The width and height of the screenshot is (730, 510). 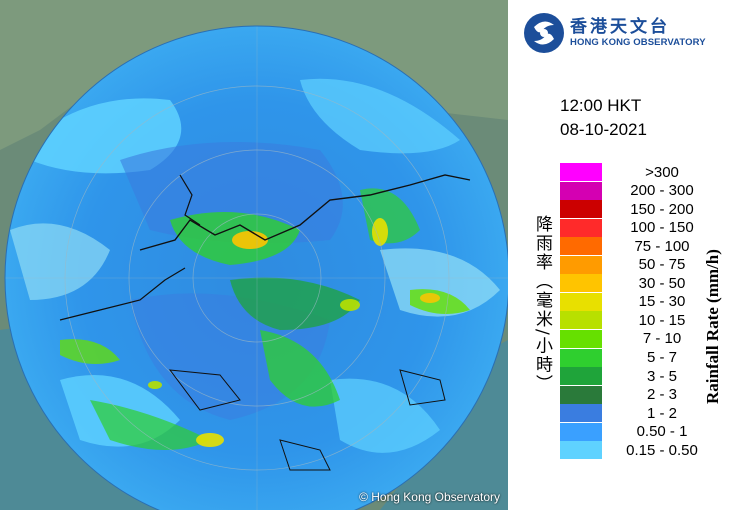 I want to click on legend-label: 15 - 30, so click(x=662, y=302).